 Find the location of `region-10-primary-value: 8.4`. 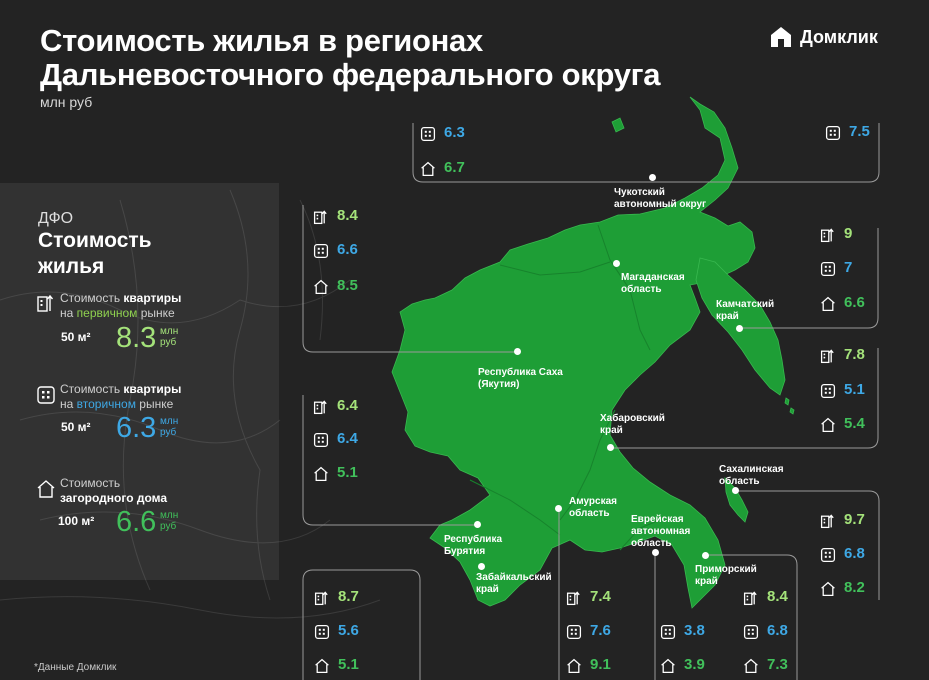

region-10-primary-value: 8.4 is located at coordinates (777, 596).